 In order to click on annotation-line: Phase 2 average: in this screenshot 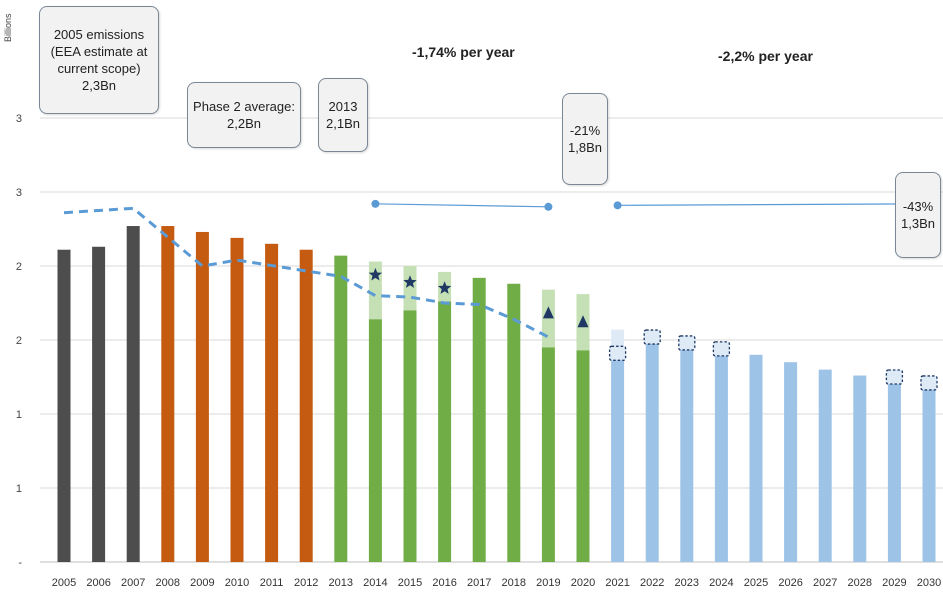, I will do `click(244, 106)`.